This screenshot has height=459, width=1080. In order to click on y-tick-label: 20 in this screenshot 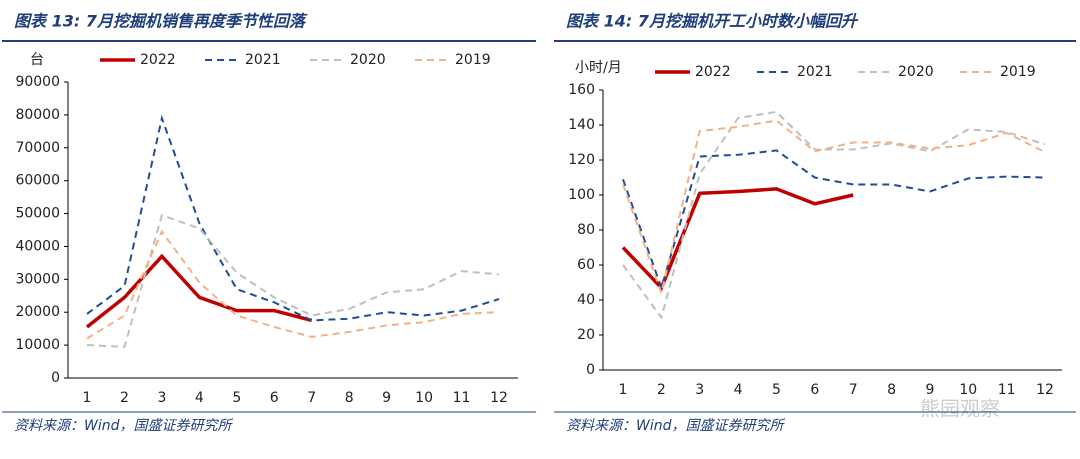, I will do `click(586, 335)`.